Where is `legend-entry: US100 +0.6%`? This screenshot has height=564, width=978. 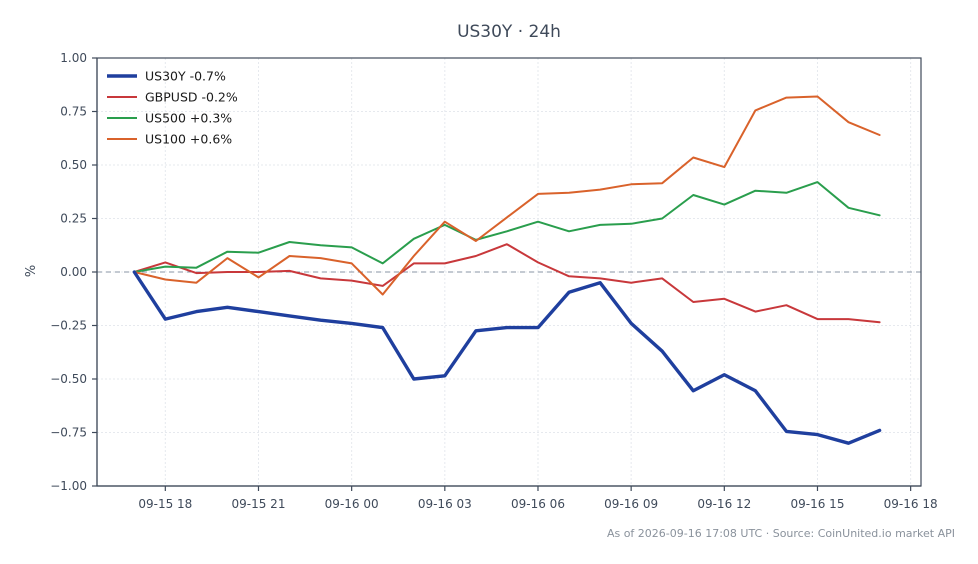 legend-entry: US100 +0.6% is located at coordinates (188, 139).